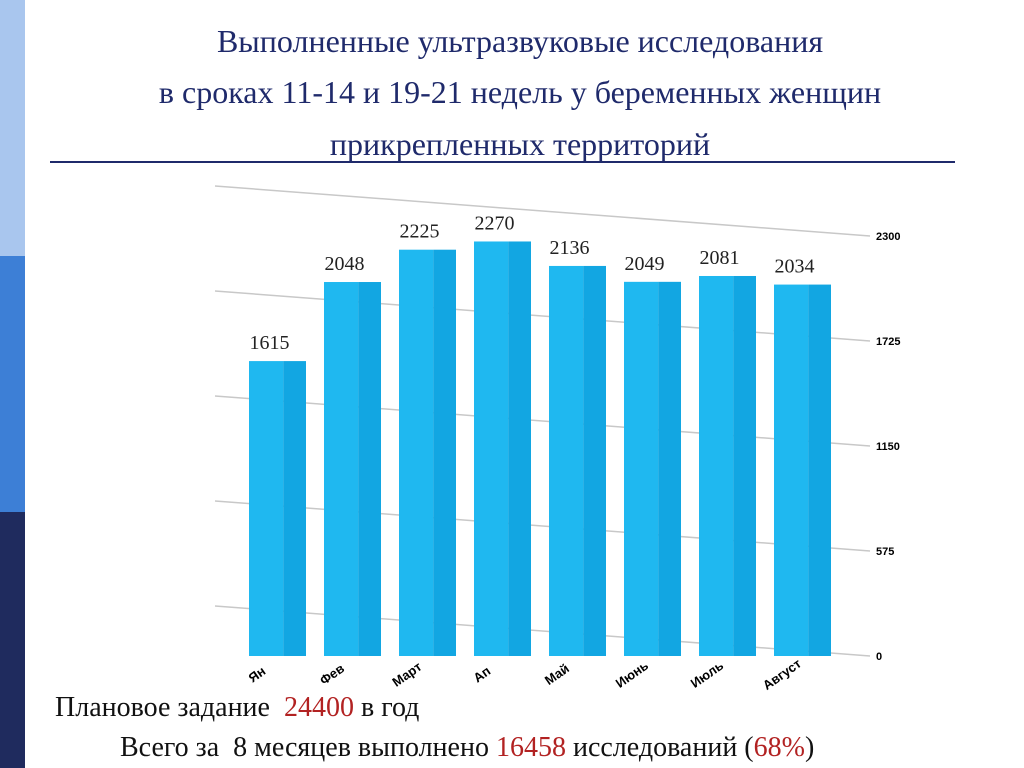 The height and width of the screenshot is (768, 1024). I want to click on footer-number: 24400, so click(318, 707).